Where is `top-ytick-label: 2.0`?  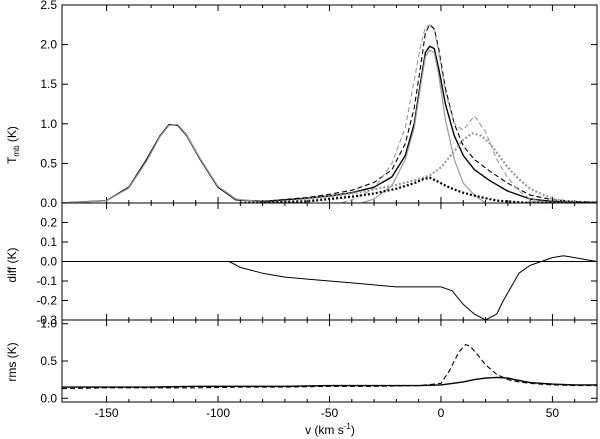
top-ytick-label: 2.0 is located at coordinates (48, 45).